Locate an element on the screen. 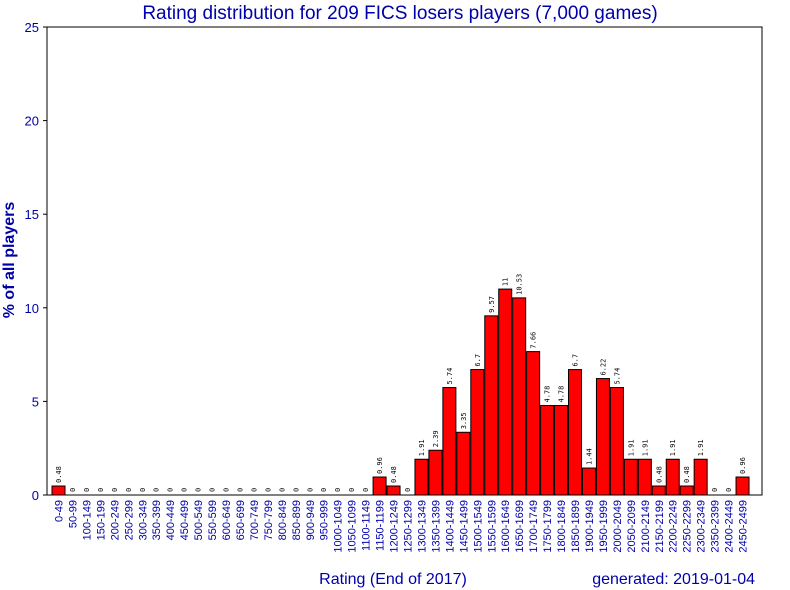  x-tick-label: 100-149 is located at coordinates (87, 520).